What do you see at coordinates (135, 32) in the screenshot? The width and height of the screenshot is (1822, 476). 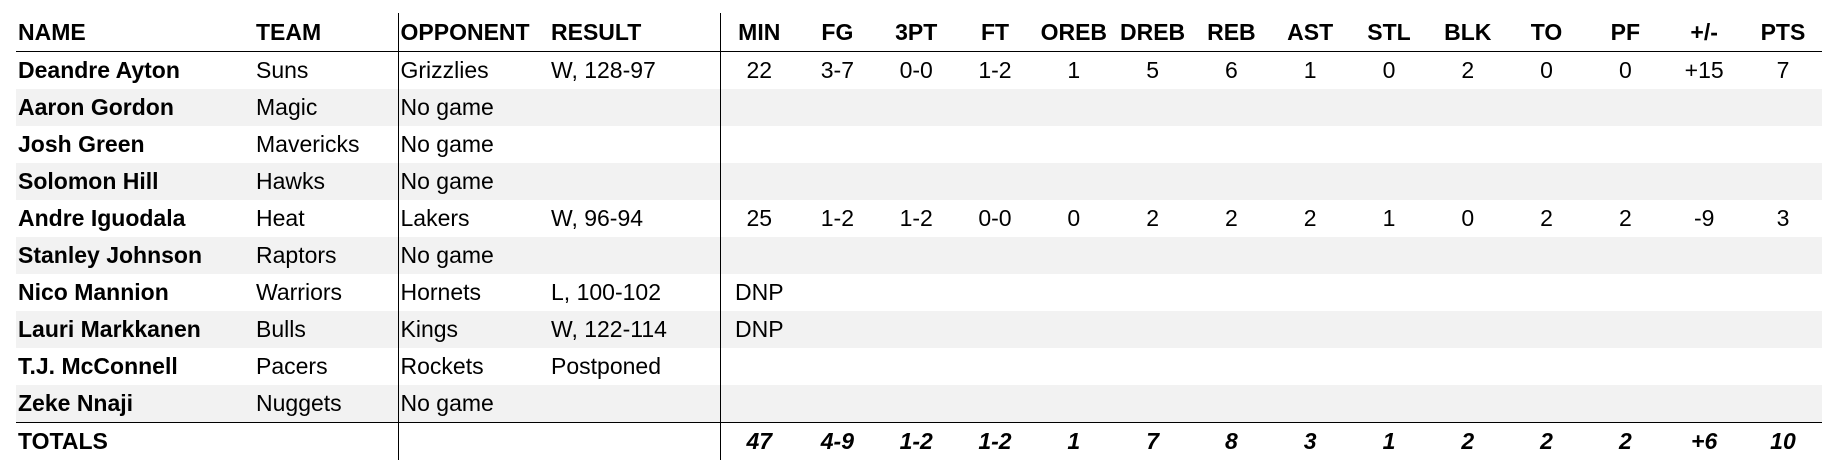 I see `header-name: NAME` at bounding box center [135, 32].